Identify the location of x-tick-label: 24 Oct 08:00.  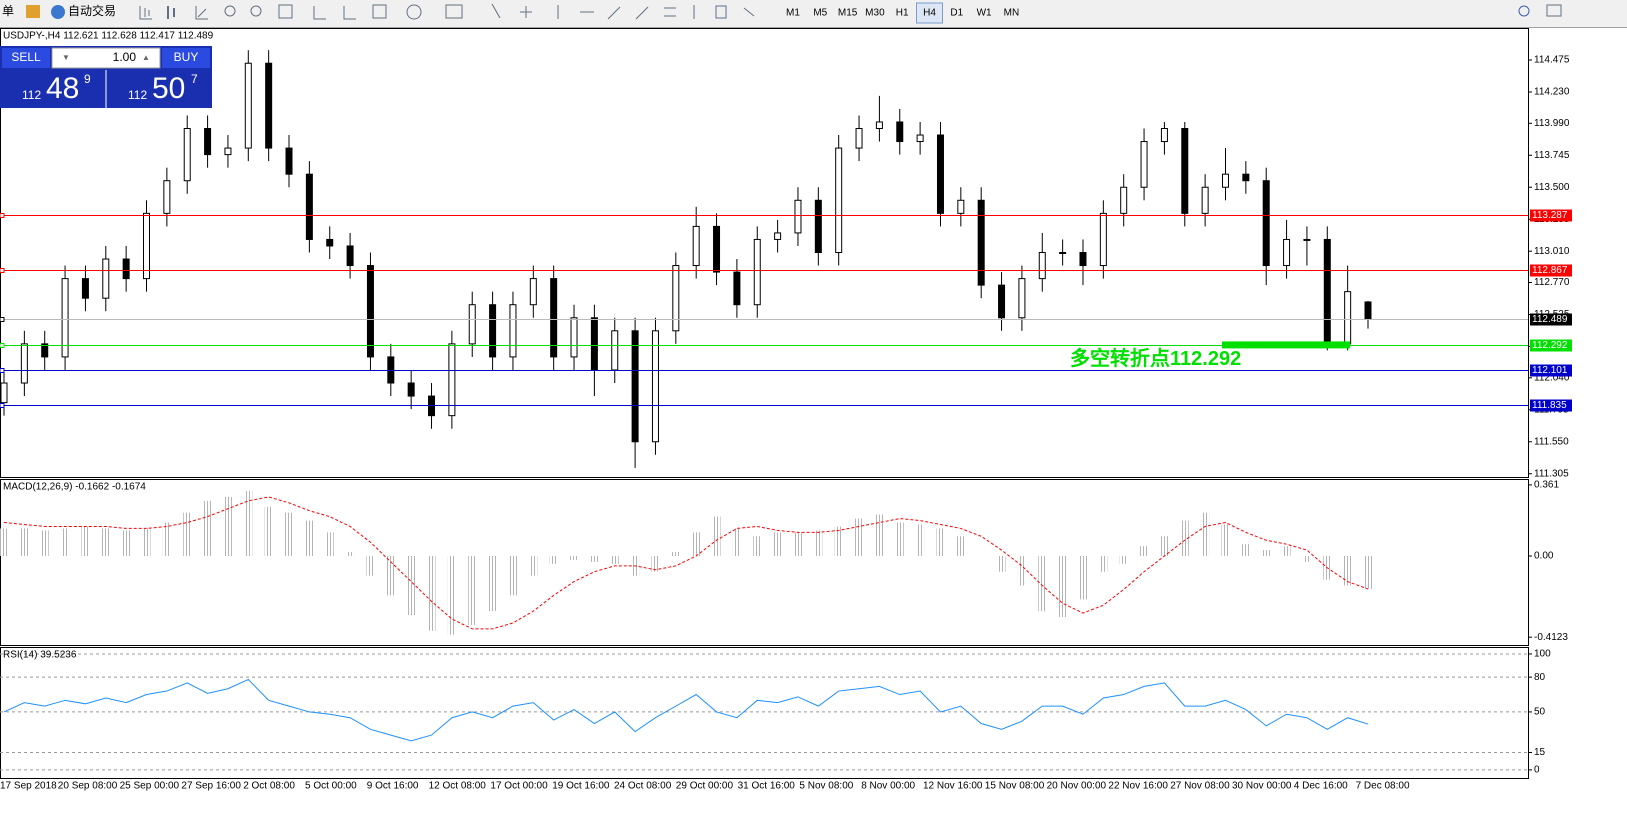
(643, 786).